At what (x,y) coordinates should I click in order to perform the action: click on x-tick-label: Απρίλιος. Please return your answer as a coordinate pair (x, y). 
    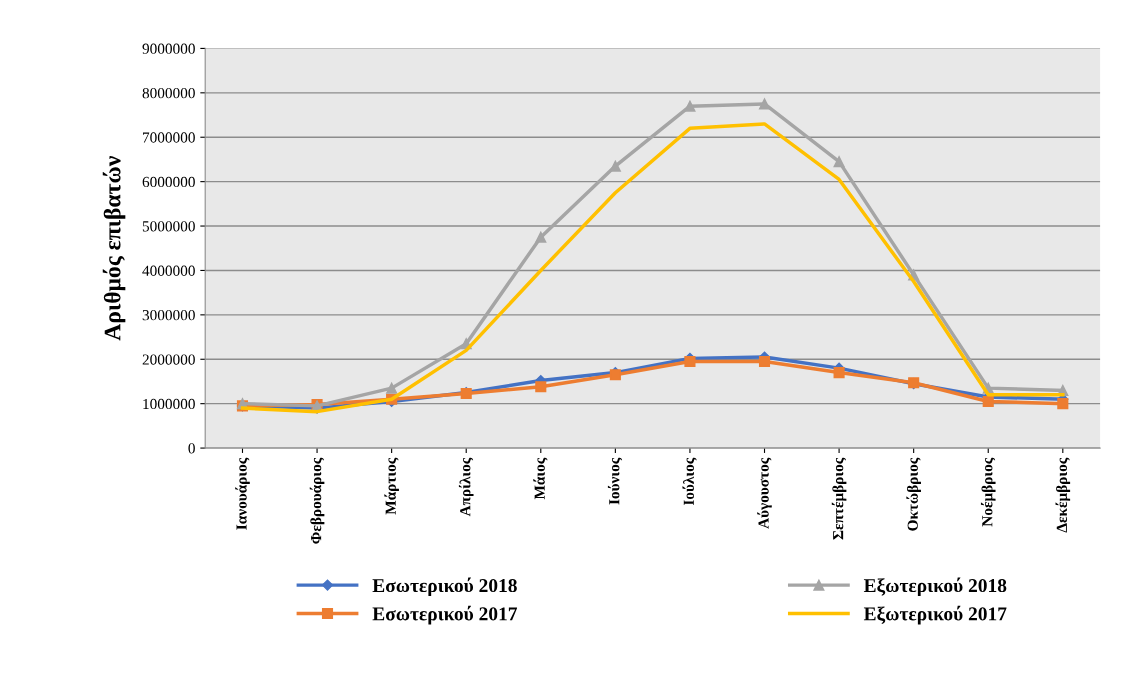
    Looking at the image, I should click on (466, 487).